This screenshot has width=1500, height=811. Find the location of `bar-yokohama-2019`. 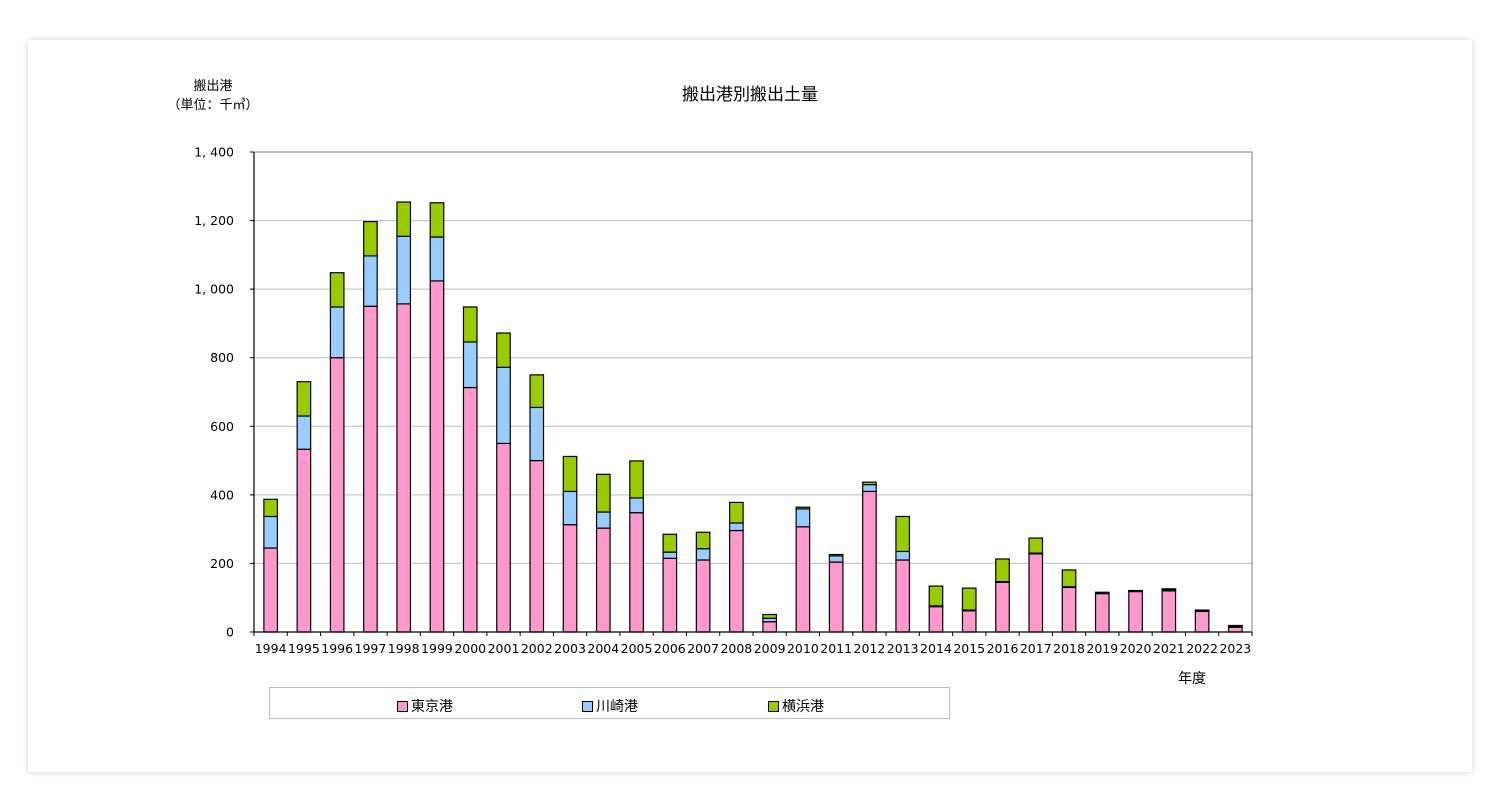

bar-yokohama-2019 is located at coordinates (1102, 592).